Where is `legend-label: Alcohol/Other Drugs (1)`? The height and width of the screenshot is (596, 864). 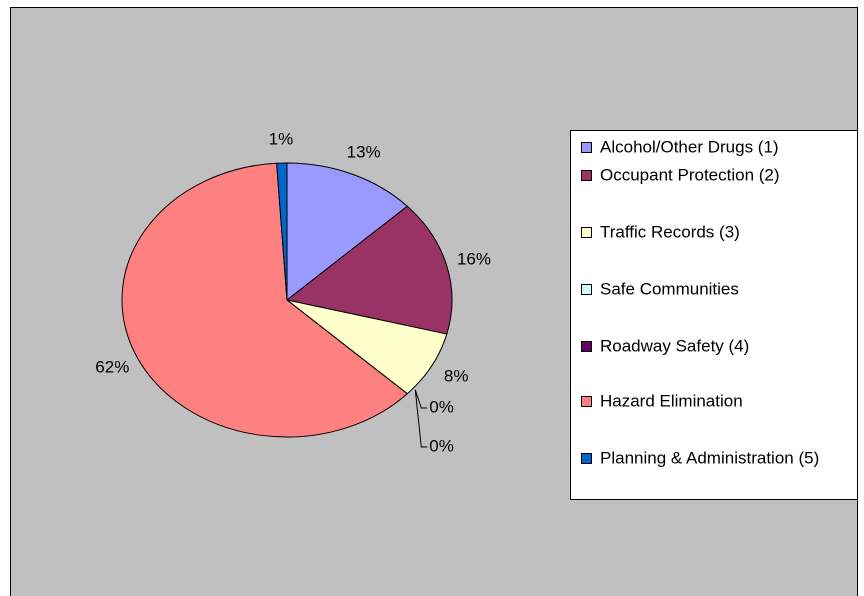 legend-label: Alcohol/Other Drugs (1) is located at coordinates (689, 146).